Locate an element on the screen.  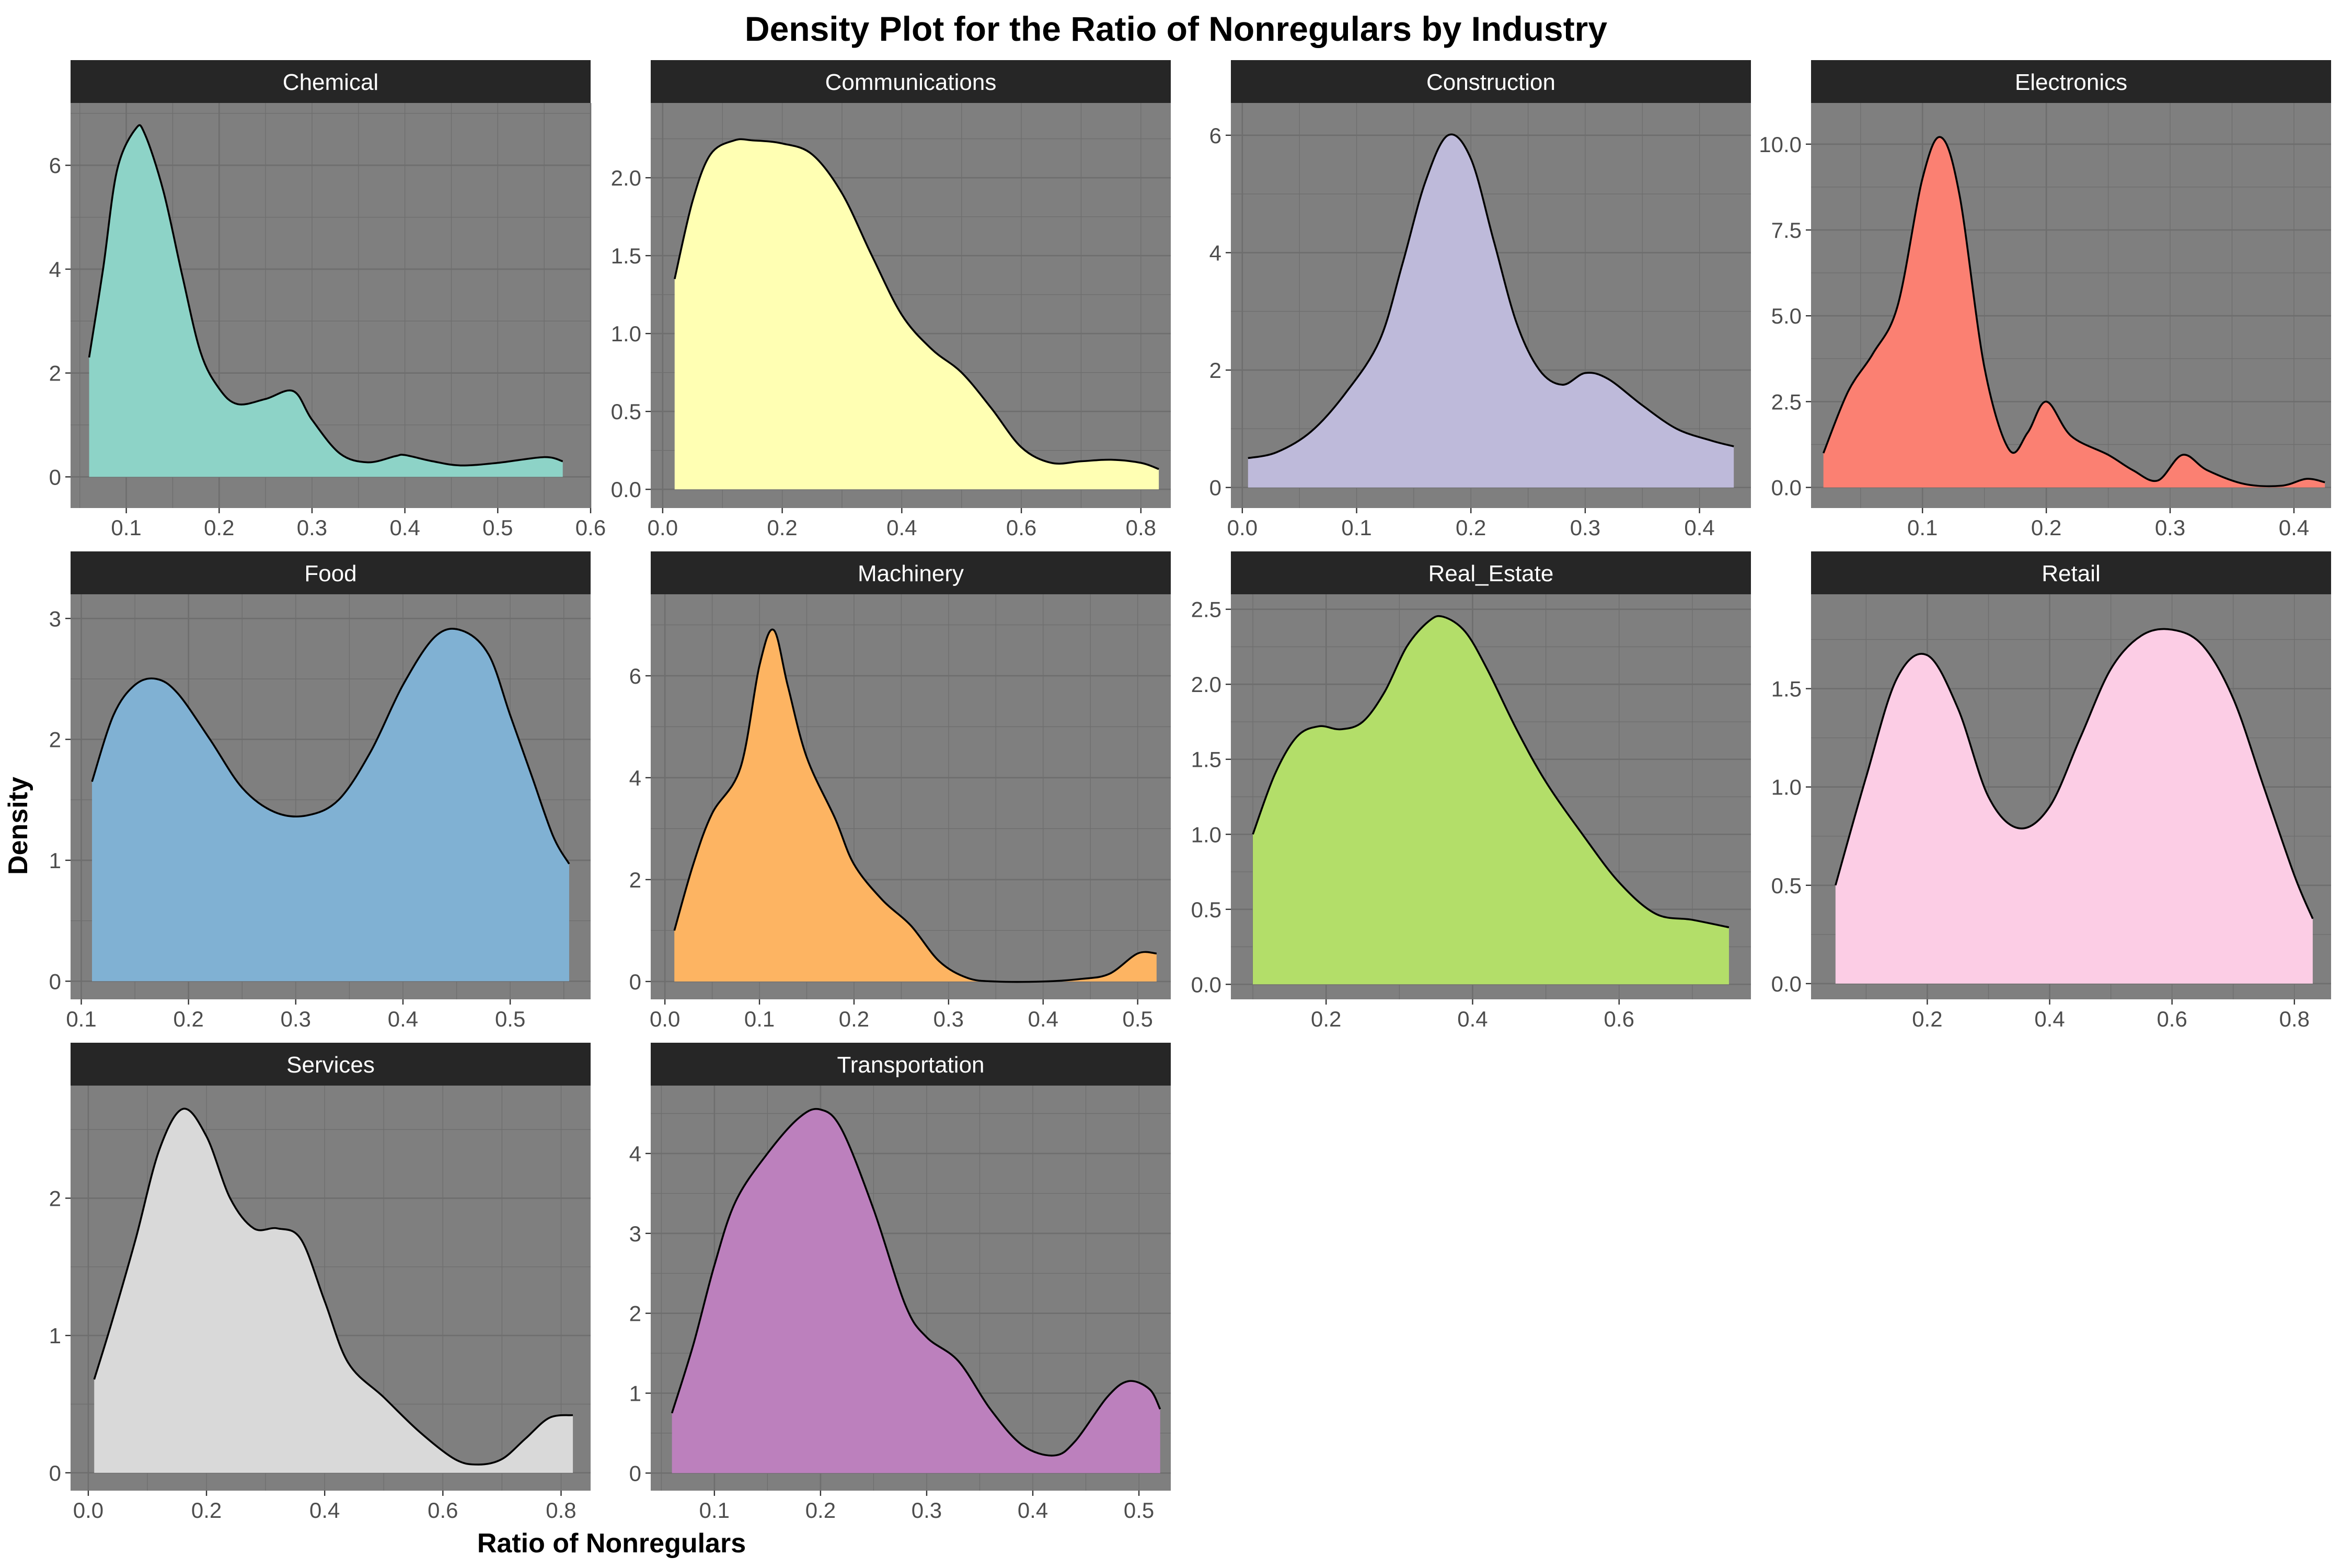
strip-construction is located at coordinates (1491, 81).